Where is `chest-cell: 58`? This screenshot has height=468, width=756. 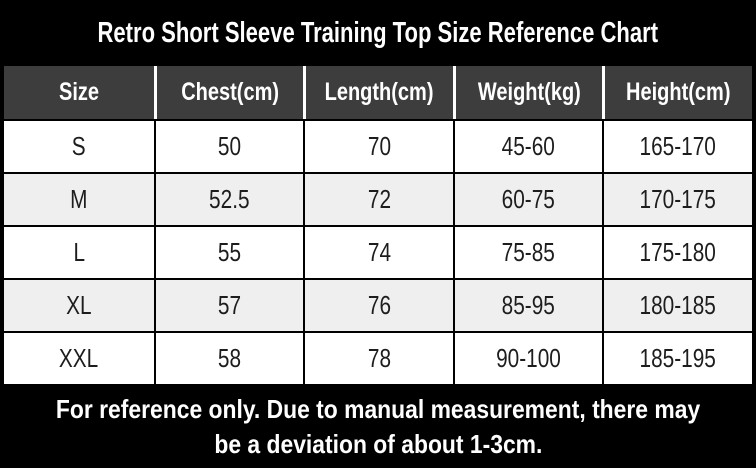 chest-cell: 58 is located at coordinates (228, 358).